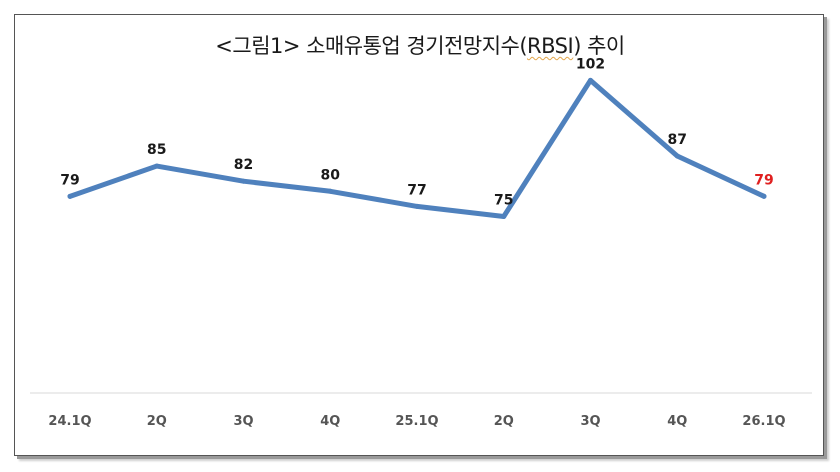  I want to click on data-label: 87, so click(677, 140).